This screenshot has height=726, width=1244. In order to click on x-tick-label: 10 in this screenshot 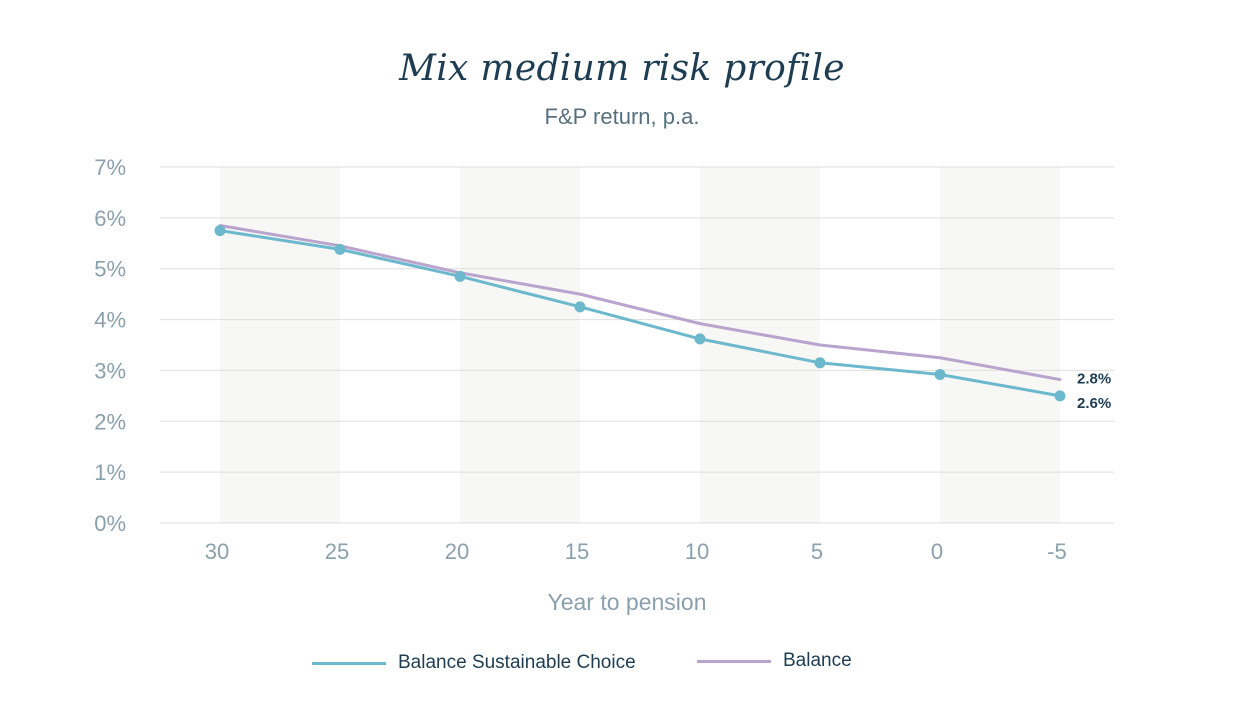, I will do `click(697, 551)`.